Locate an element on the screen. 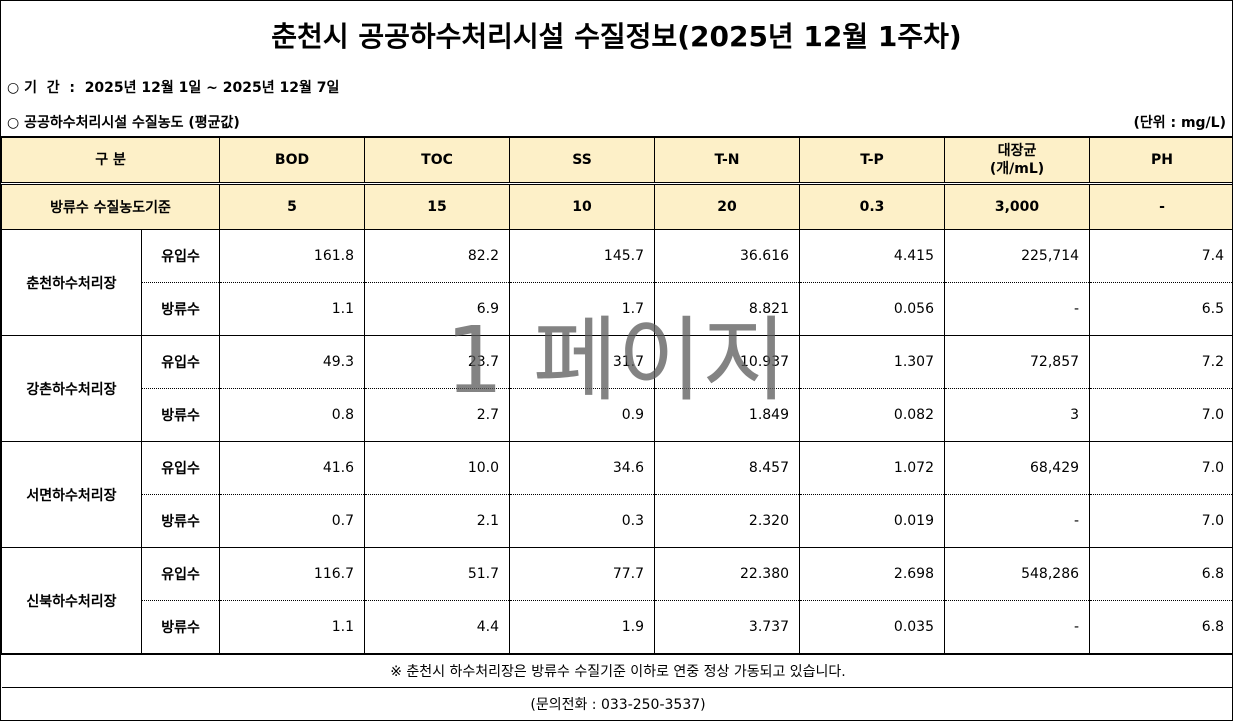 This screenshot has height=721, width=1233. column-header: 대장균 (개/mL) is located at coordinates (1017, 160).